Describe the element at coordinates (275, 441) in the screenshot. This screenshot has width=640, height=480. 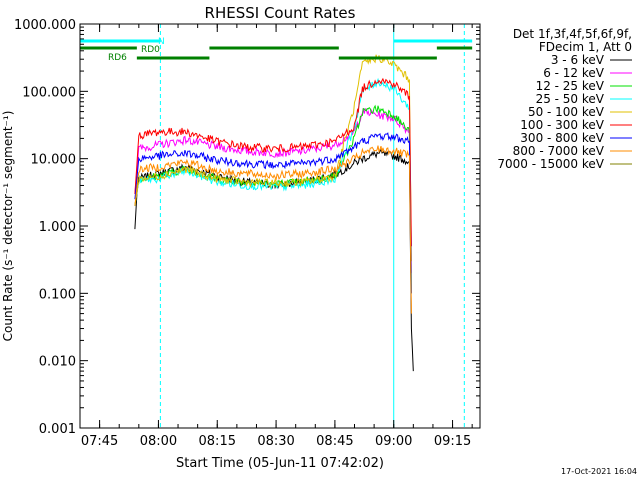
I see `x-tick-label: 08:30` at that location.